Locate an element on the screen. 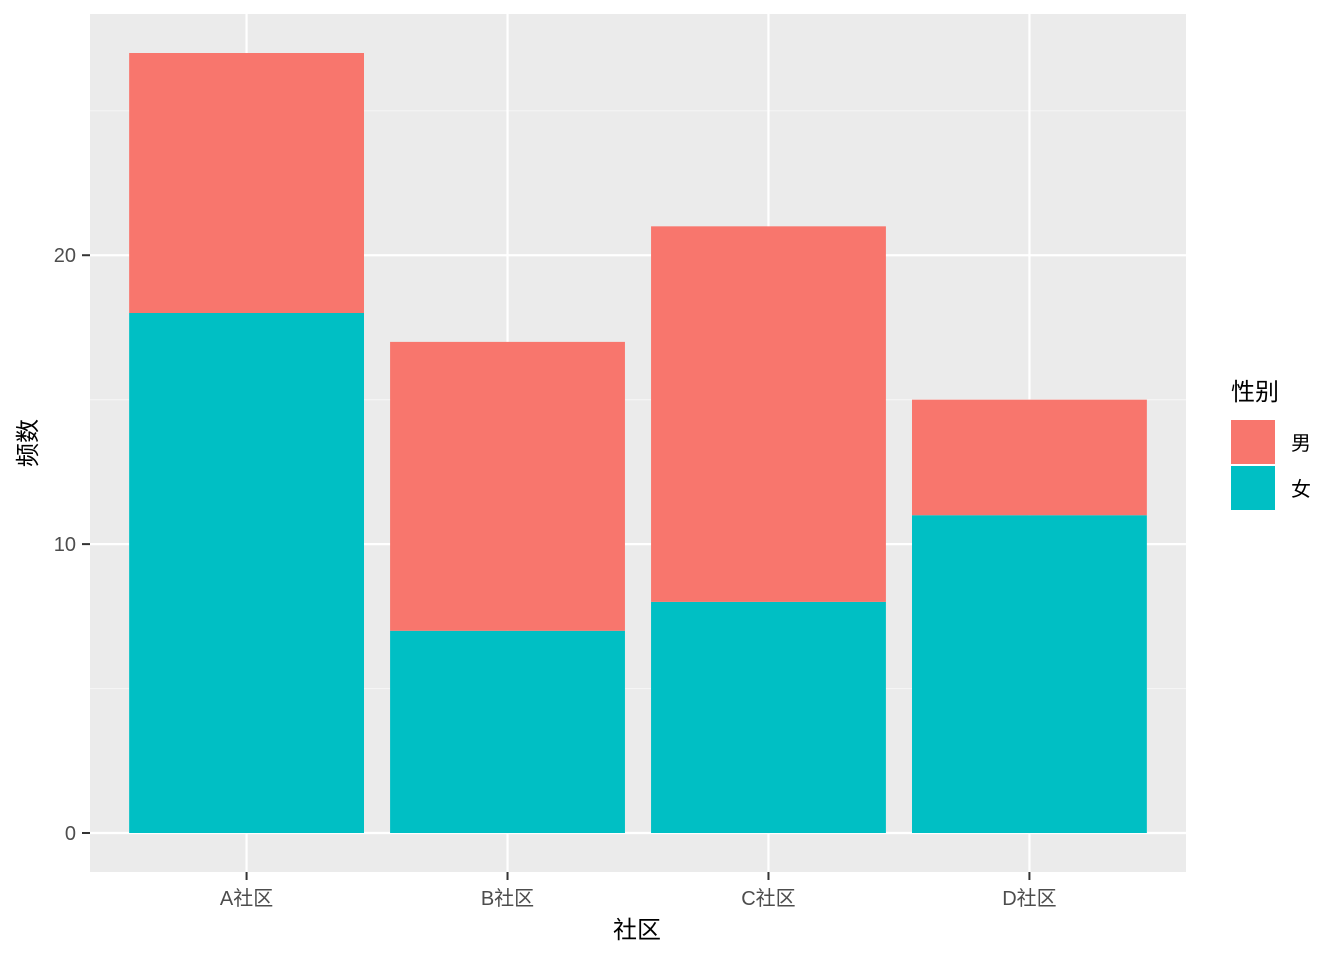 This screenshot has width=1344, height=960. x-tick-label: D社区 is located at coordinates (1029, 898).